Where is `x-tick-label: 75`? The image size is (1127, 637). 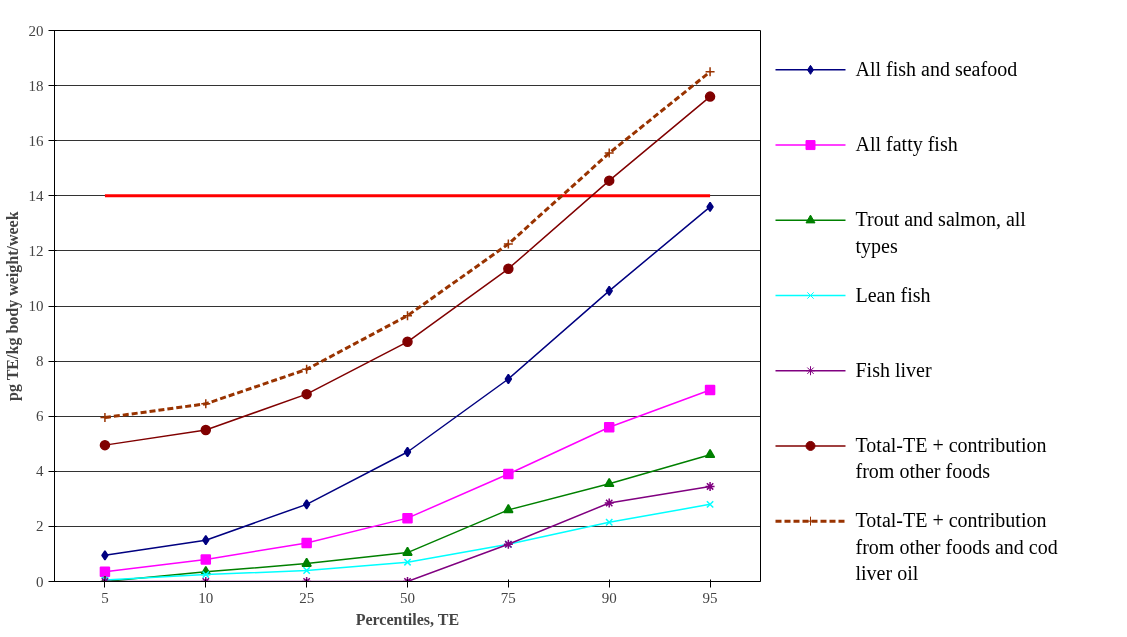 x-tick-label: 75 is located at coordinates (508, 597).